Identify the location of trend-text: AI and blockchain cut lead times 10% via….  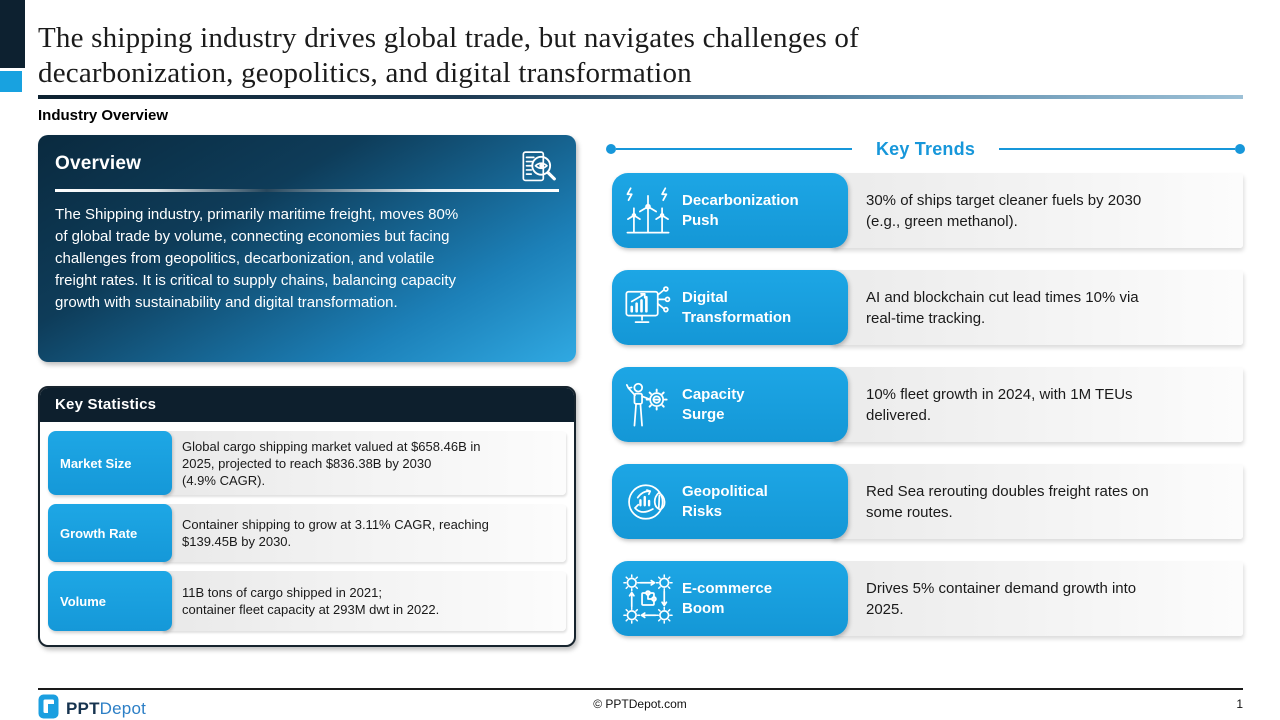
(1037, 307).